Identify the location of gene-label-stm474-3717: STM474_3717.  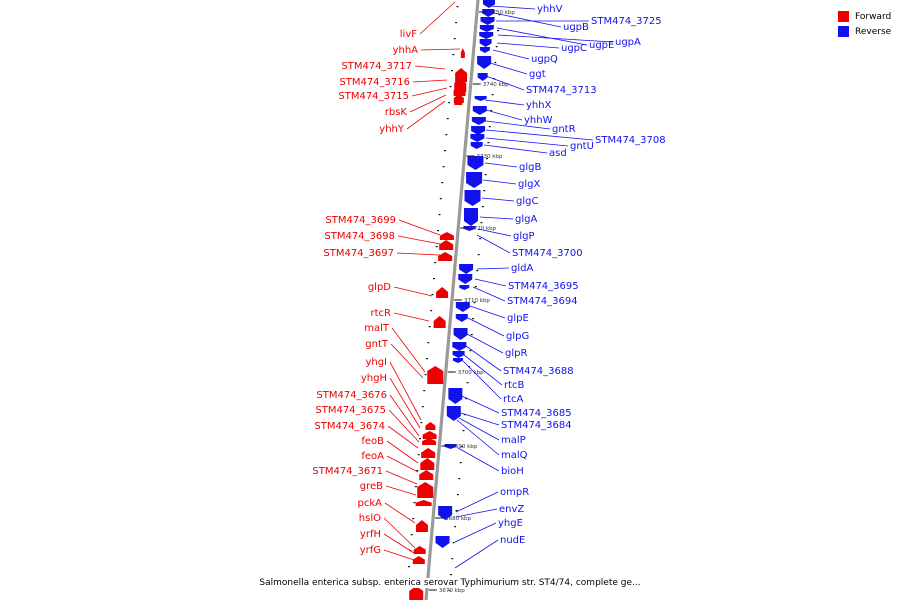
(376, 66).